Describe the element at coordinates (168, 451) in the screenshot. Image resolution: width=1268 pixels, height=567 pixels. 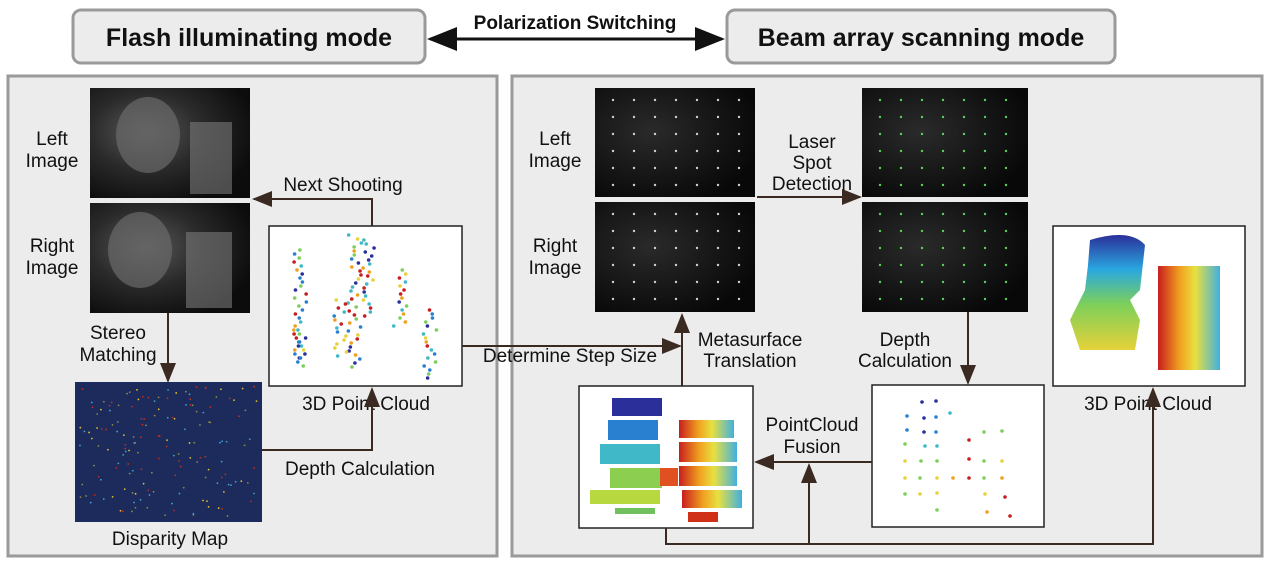
I see `disparity-map-dots` at that location.